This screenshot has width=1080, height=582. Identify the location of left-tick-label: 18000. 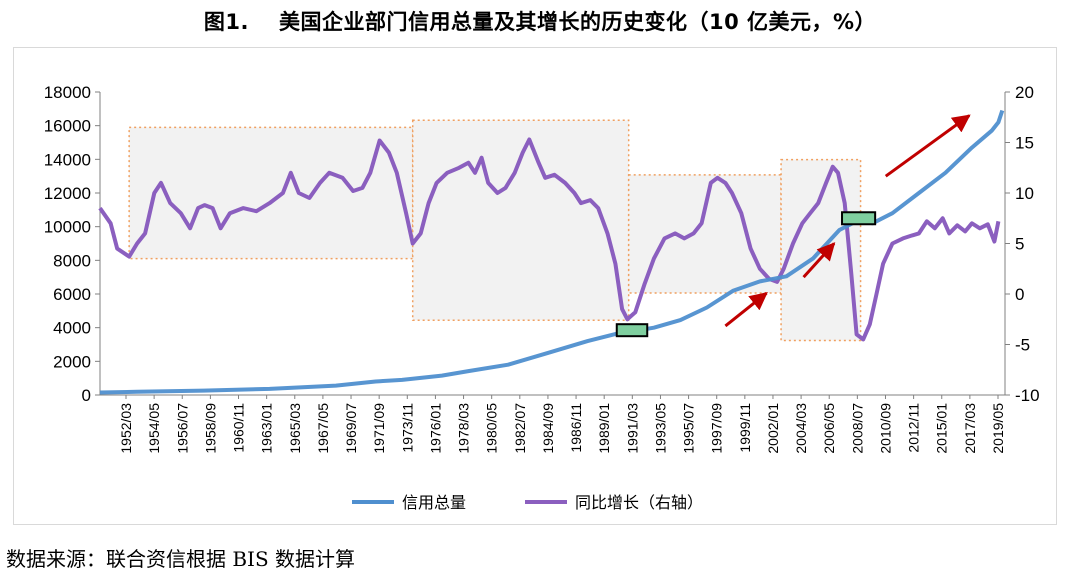
(67, 92).